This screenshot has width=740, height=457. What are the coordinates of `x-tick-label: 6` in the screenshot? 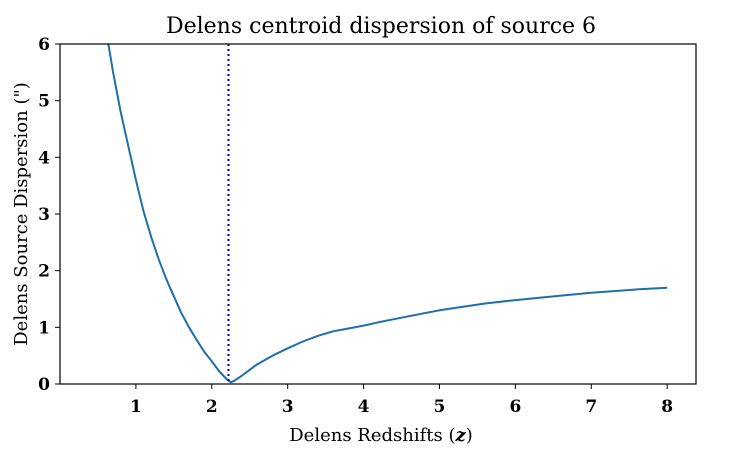 It's located at (515, 407).